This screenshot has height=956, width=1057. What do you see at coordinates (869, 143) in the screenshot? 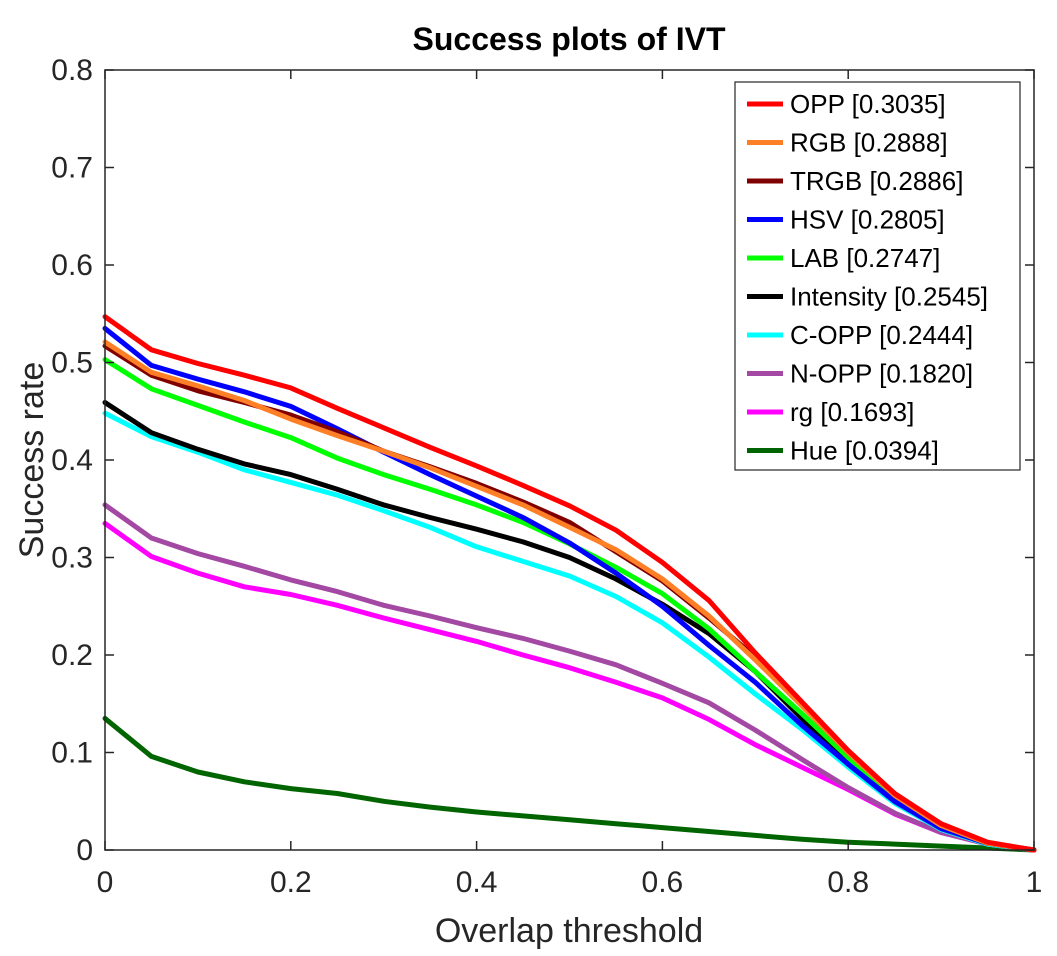
I see `legend-label: RGB [0.2888]` at bounding box center [869, 143].